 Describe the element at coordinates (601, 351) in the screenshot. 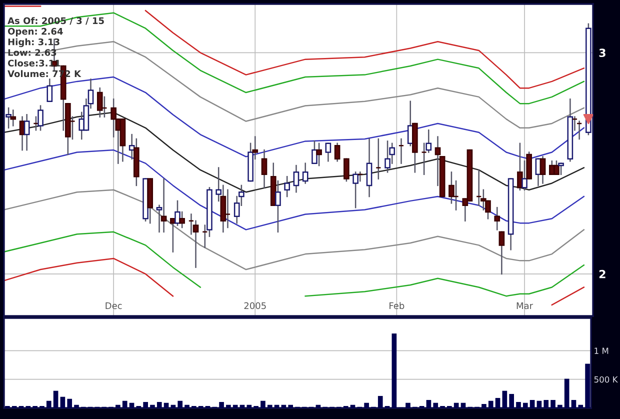

I see `y-tick-label: 1 M` at that location.